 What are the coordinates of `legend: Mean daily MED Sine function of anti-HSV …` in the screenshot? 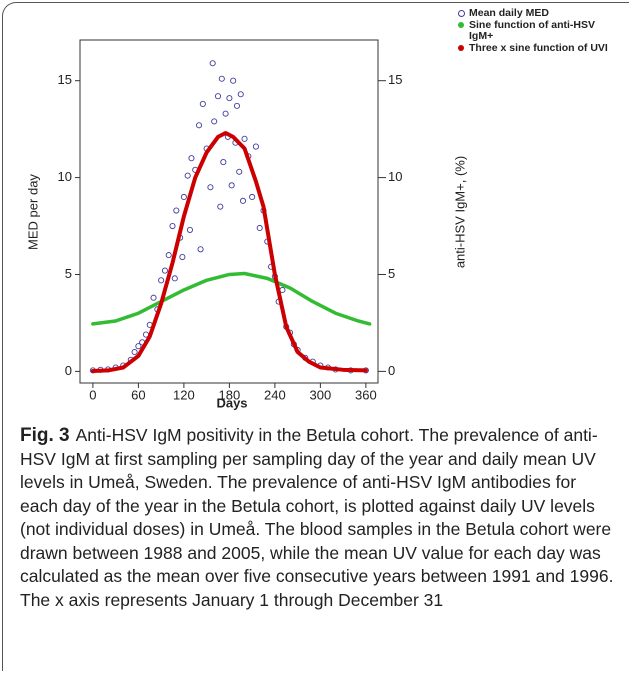 It's located at (537, 31).